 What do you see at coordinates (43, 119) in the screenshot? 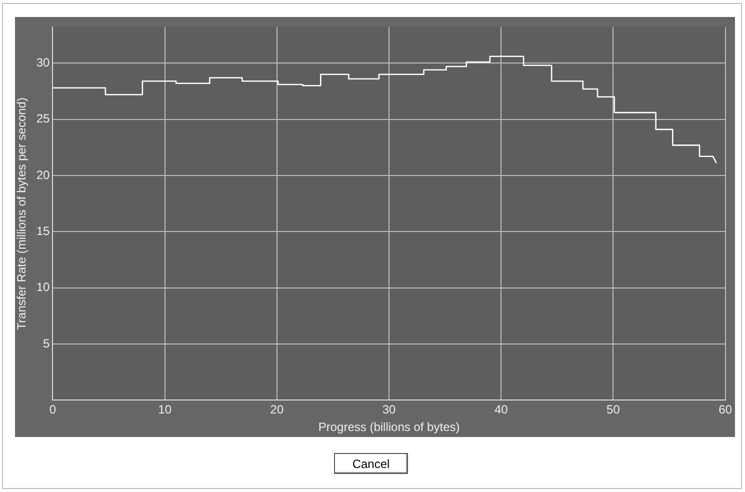
I see `y-tick-label: 25` at bounding box center [43, 119].